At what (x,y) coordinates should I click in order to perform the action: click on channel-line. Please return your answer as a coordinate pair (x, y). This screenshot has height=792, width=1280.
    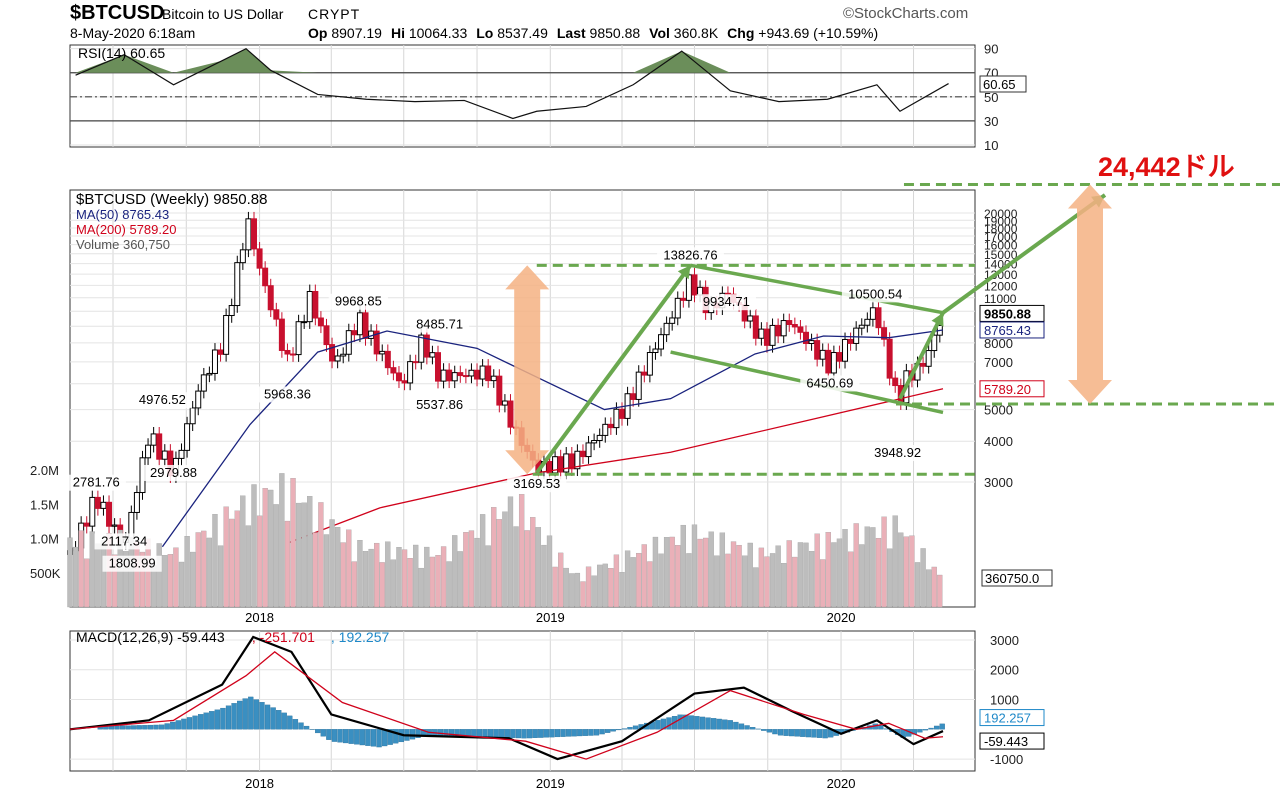
    Looking at the image, I should click on (817, 289).